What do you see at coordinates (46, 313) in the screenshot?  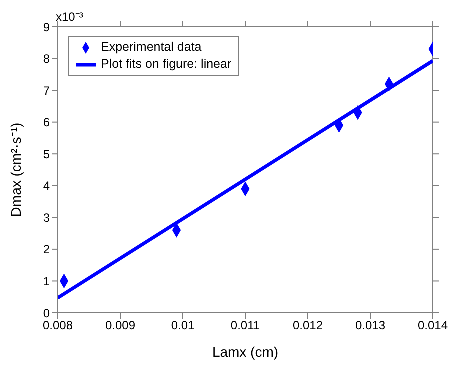 I see `y-tick-label: 0` at bounding box center [46, 313].